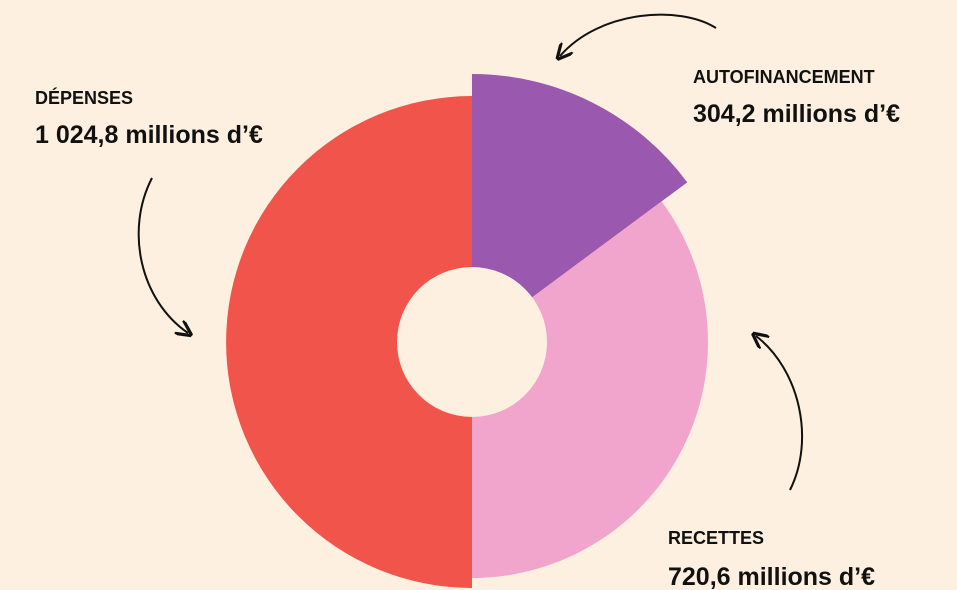  Describe the element at coordinates (771, 576) in the screenshot. I see `value-label: 720,6 millions d’€` at that location.